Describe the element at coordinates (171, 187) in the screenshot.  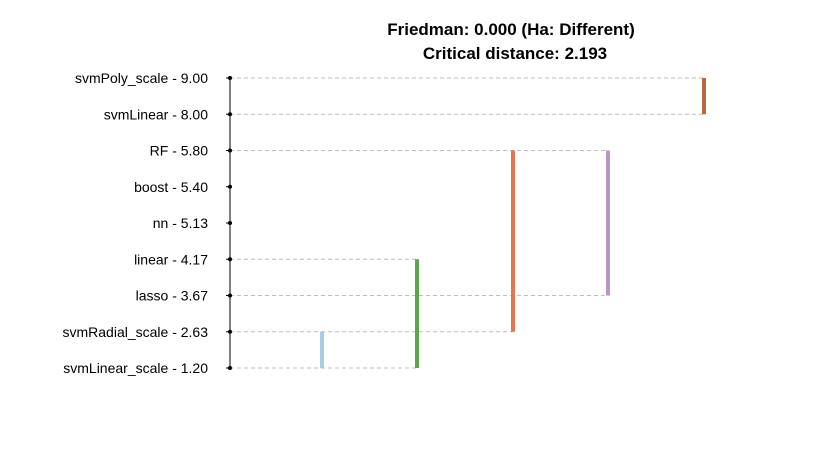
I see `row-label-boost: boost - 5.40` at that location.